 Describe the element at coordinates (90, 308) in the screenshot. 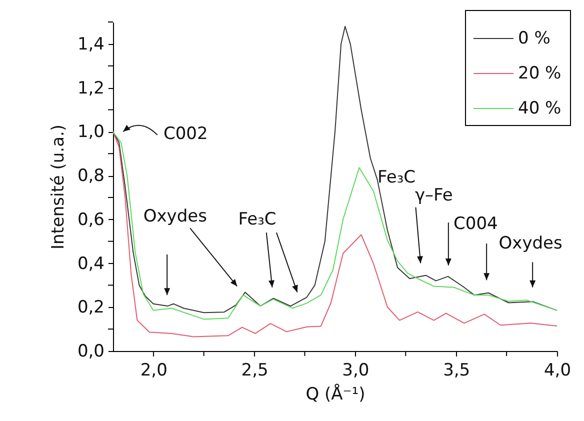

I see `y-tick-label: 0,2` at that location.